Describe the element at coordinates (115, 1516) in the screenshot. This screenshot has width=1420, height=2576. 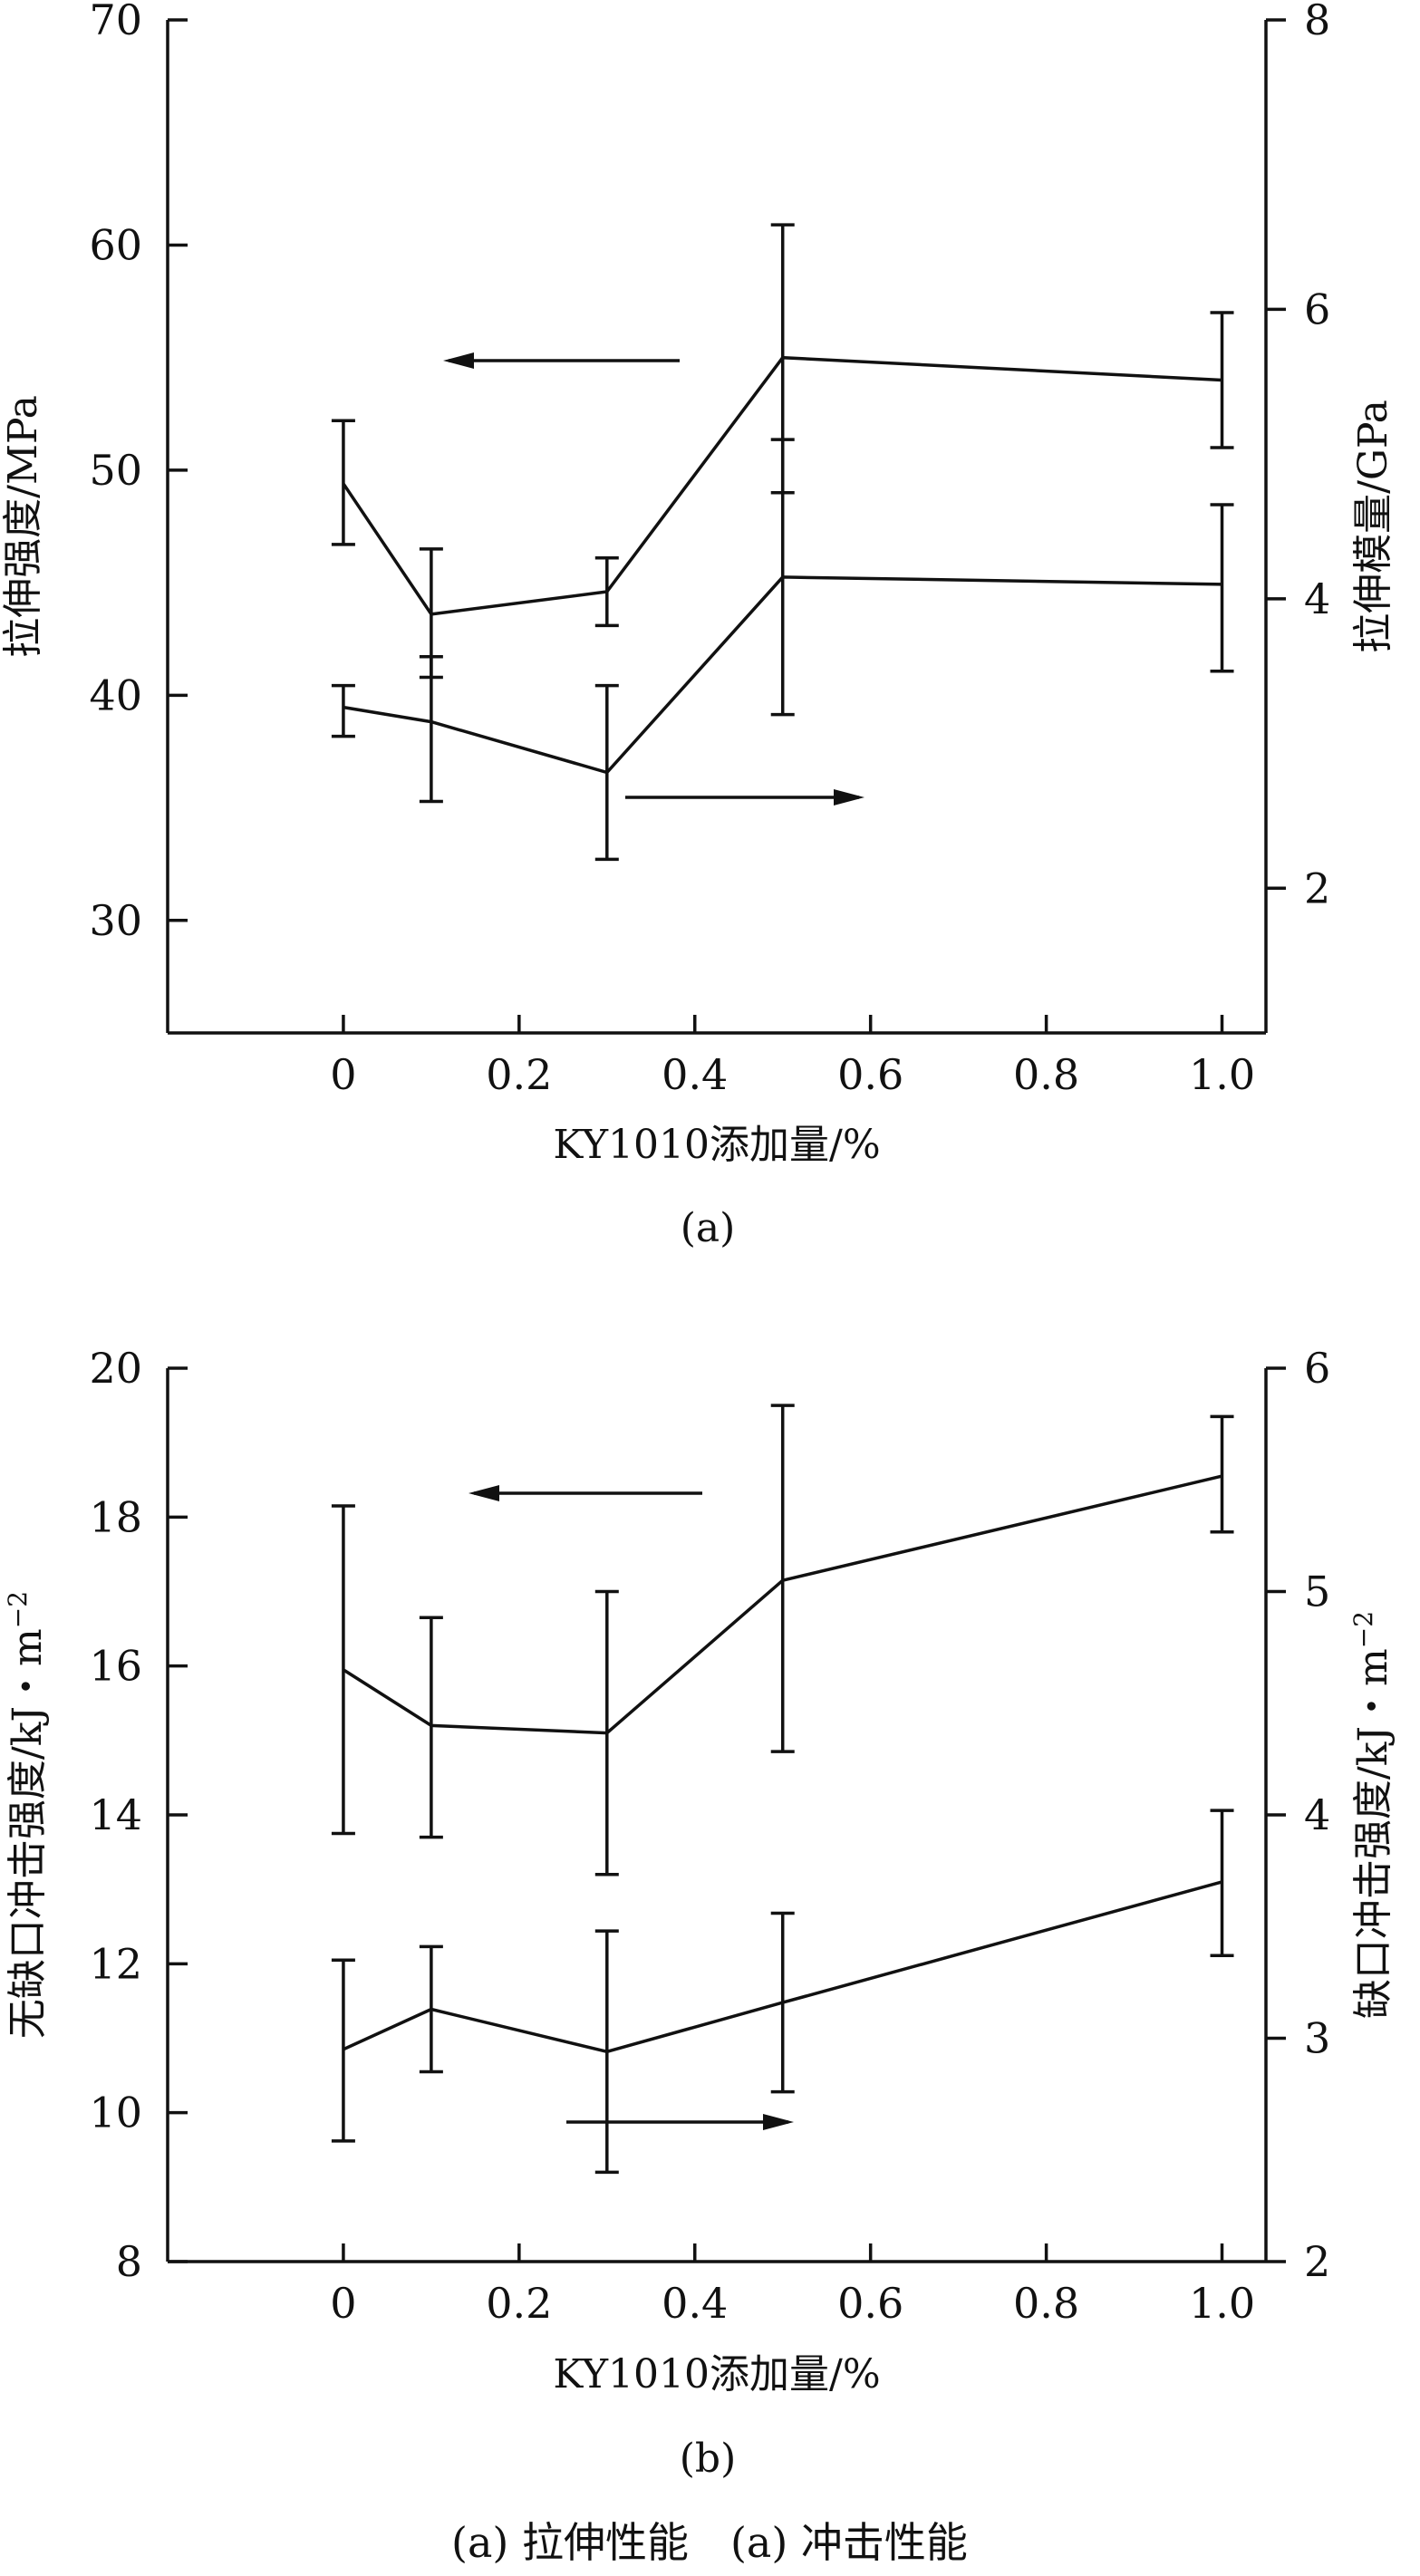
I see `left-y-tick-label: 18` at that location.